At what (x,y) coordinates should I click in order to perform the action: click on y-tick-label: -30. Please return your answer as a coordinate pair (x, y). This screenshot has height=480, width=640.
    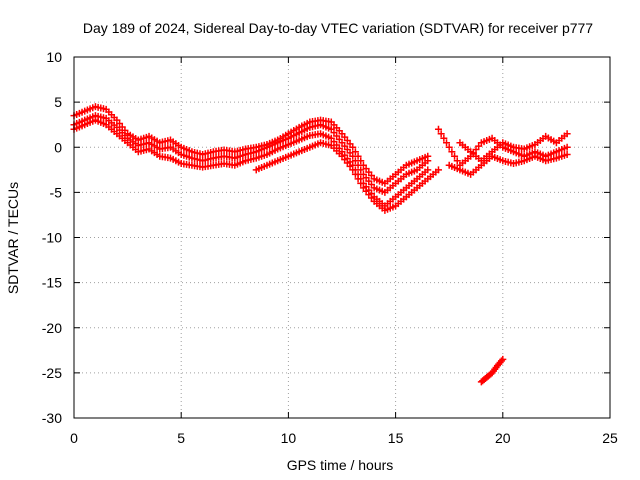
    Looking at the image, I should click on (52, 418).